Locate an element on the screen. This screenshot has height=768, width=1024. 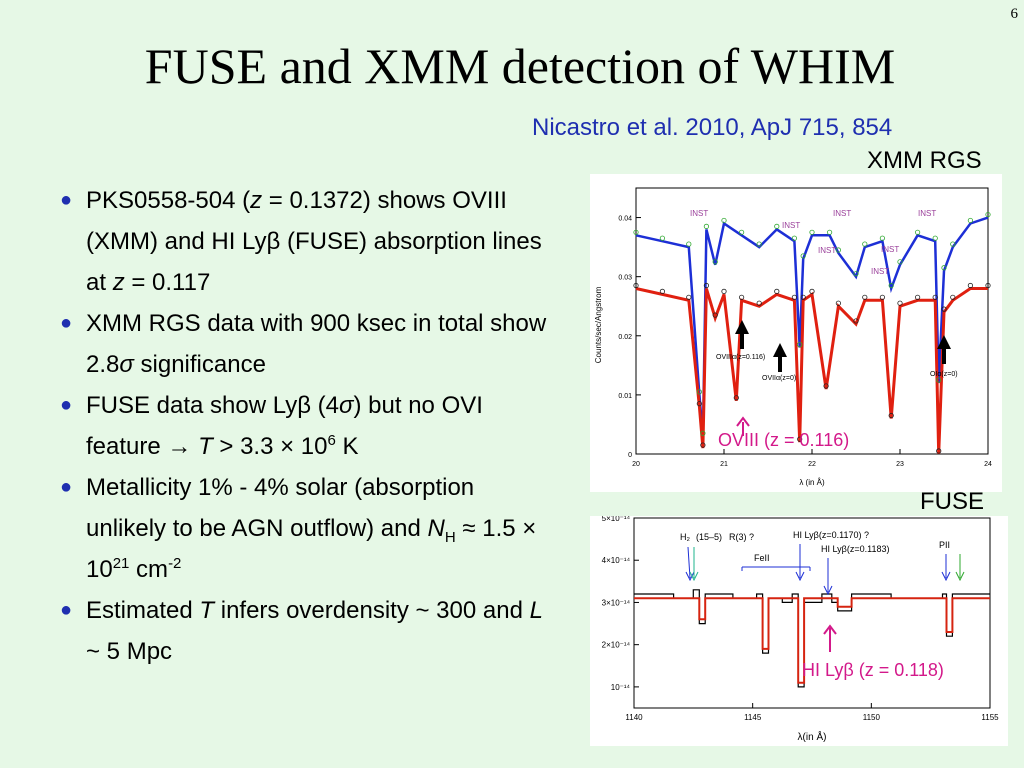
h2-transition-label: (15–5) is located at coordinates (709, 537).